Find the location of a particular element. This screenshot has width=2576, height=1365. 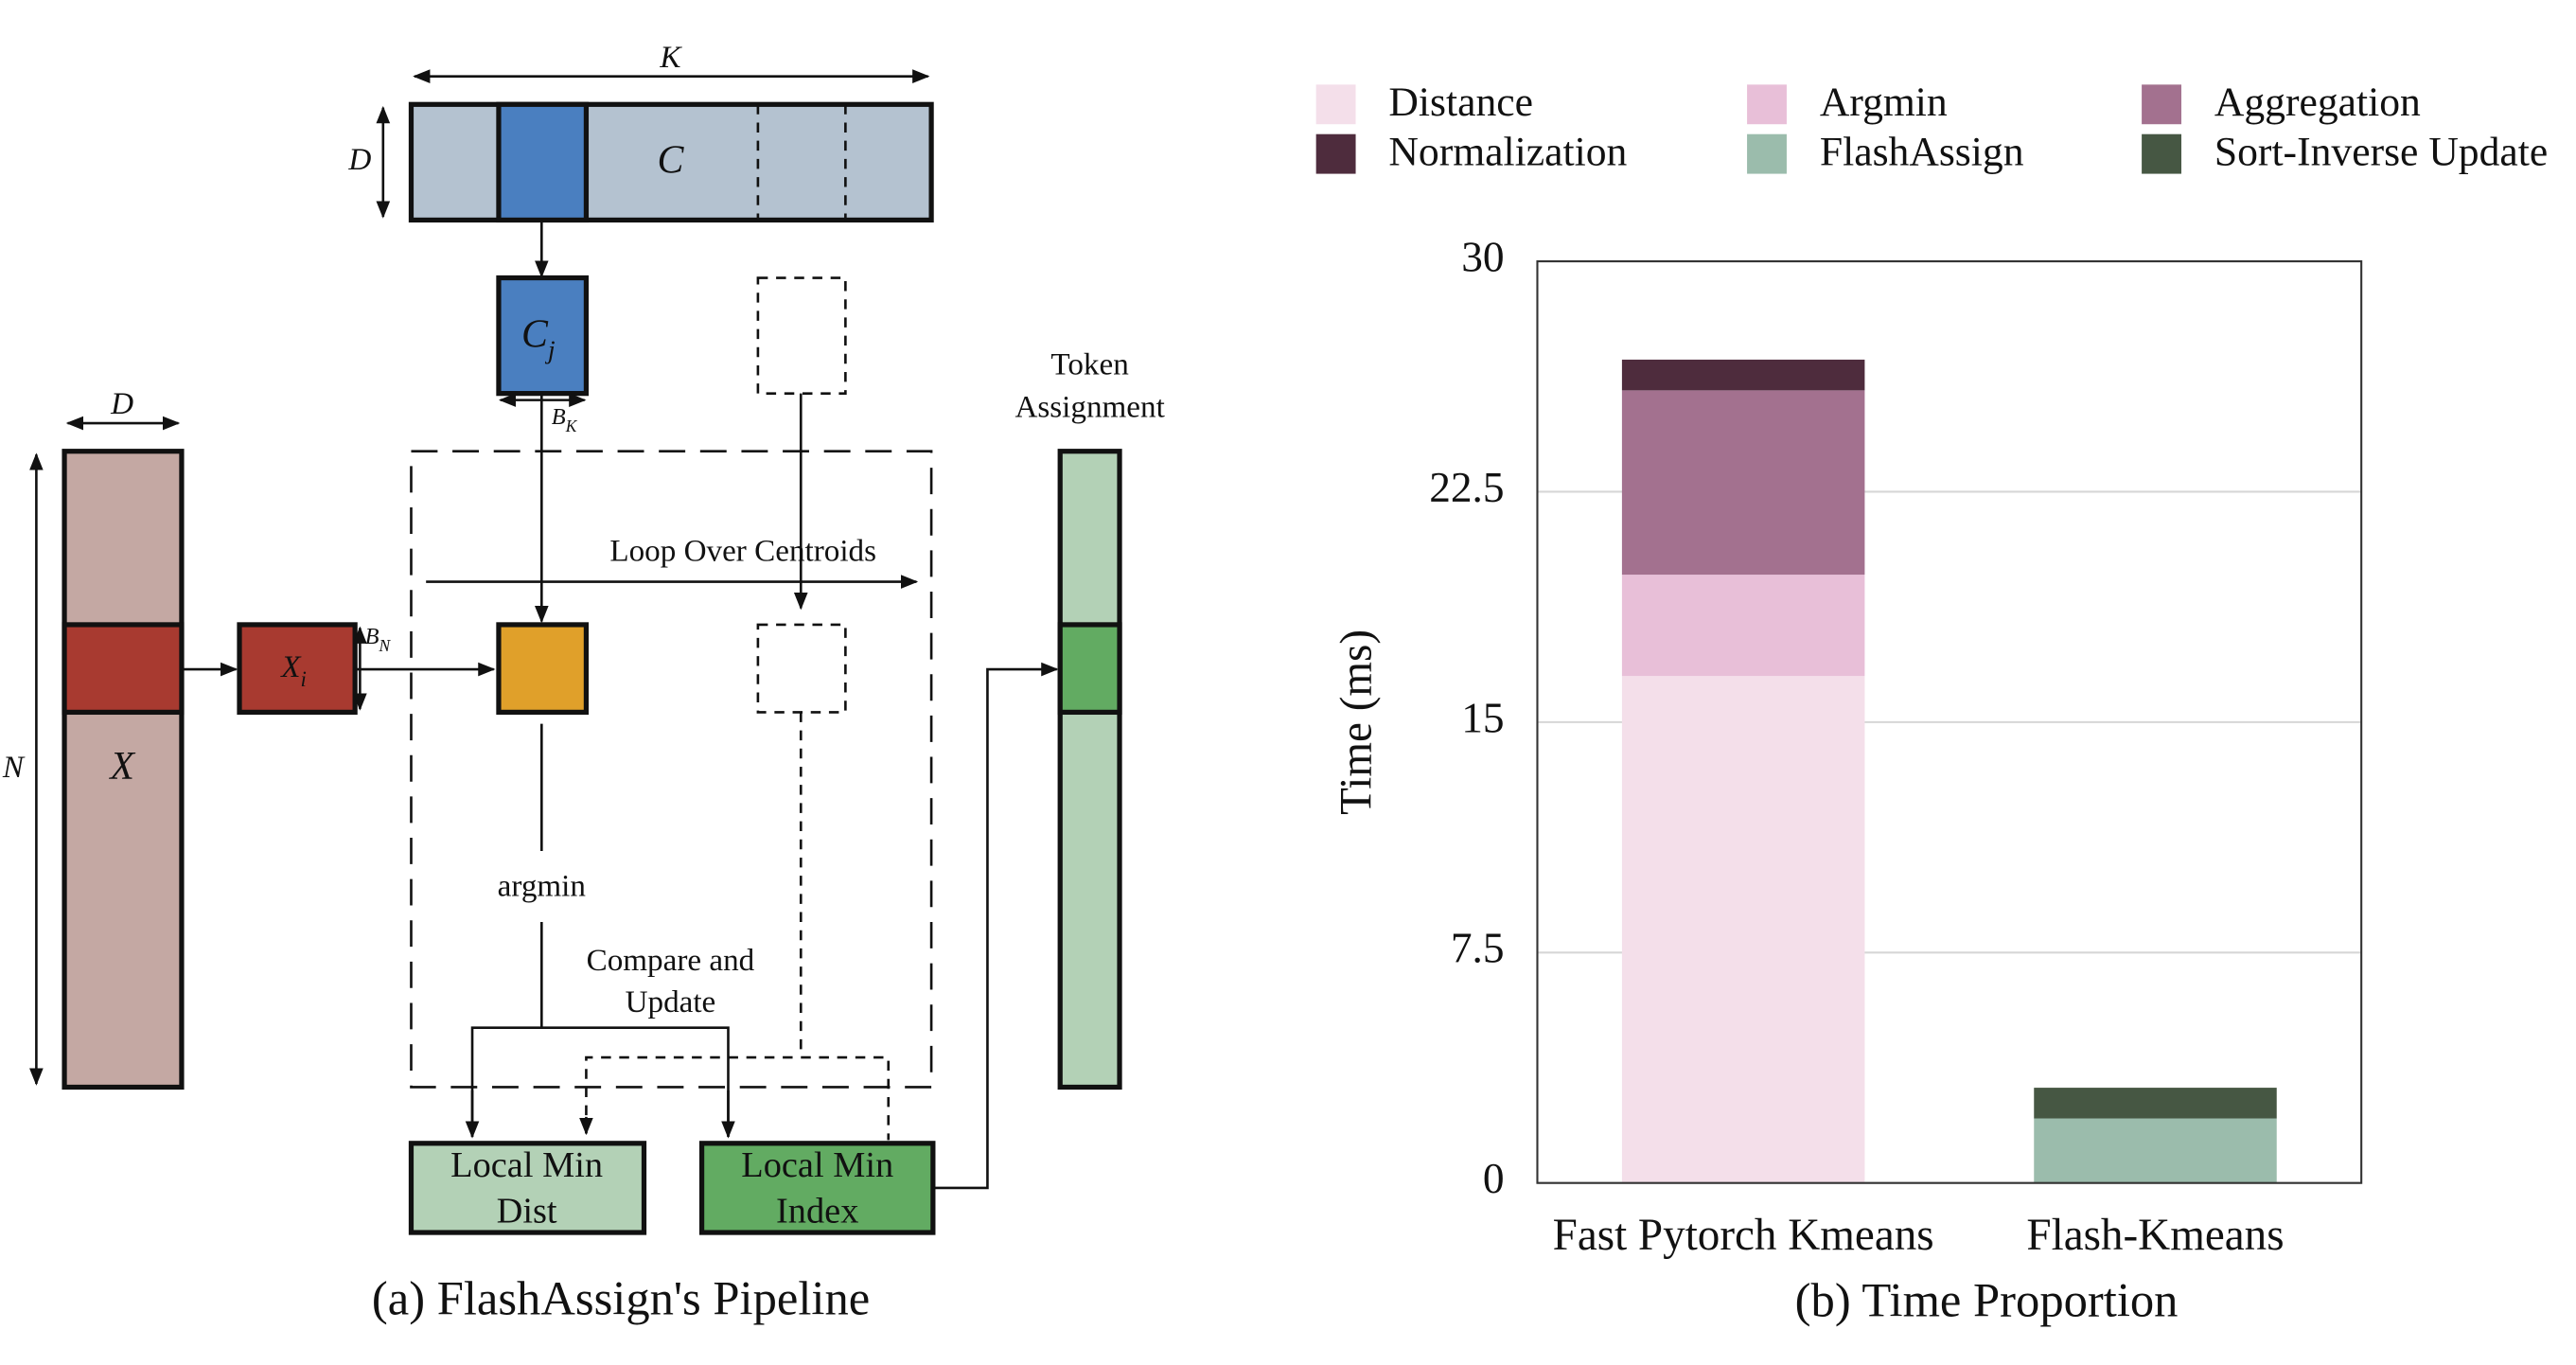

n-label: N is located at coordinates (14, 767).